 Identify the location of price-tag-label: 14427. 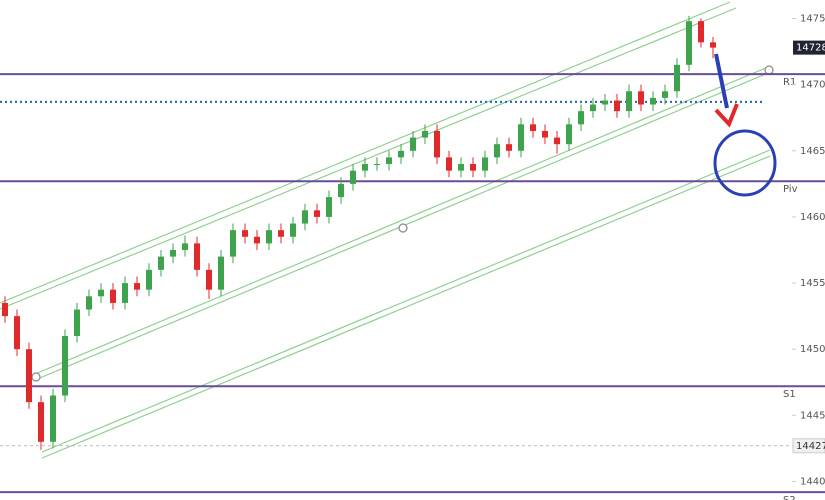
(810, 446).